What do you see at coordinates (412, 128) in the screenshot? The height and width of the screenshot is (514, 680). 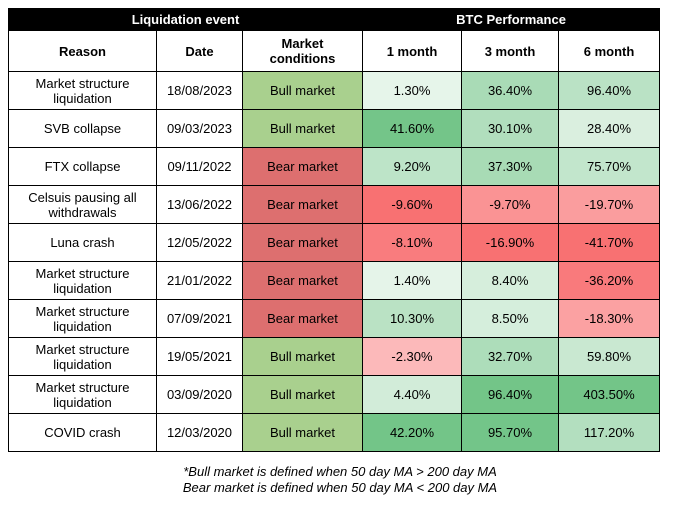 I see `perf-1-month-cell: 41.60%` at bounding box center [412, 128].